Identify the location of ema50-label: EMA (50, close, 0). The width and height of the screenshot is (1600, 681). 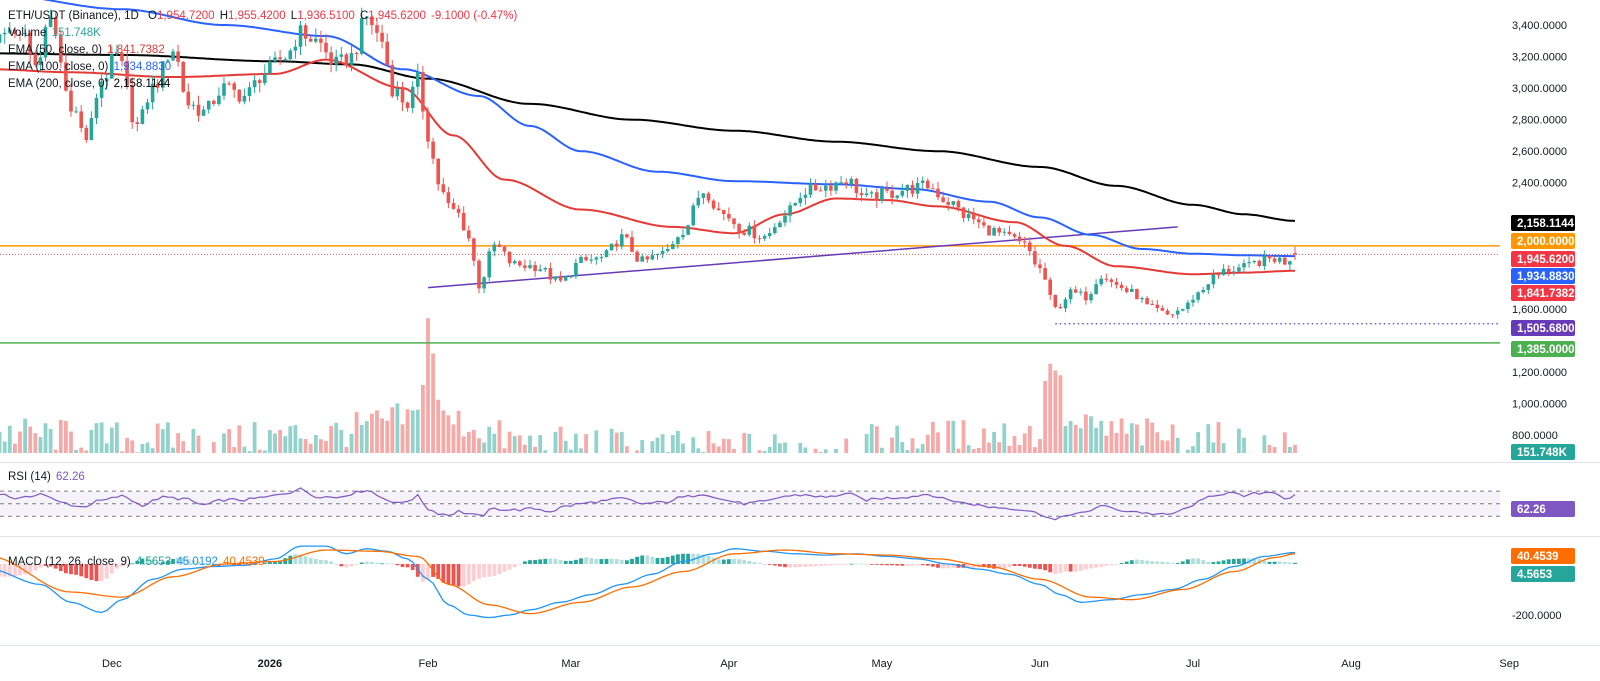
(55, 50).